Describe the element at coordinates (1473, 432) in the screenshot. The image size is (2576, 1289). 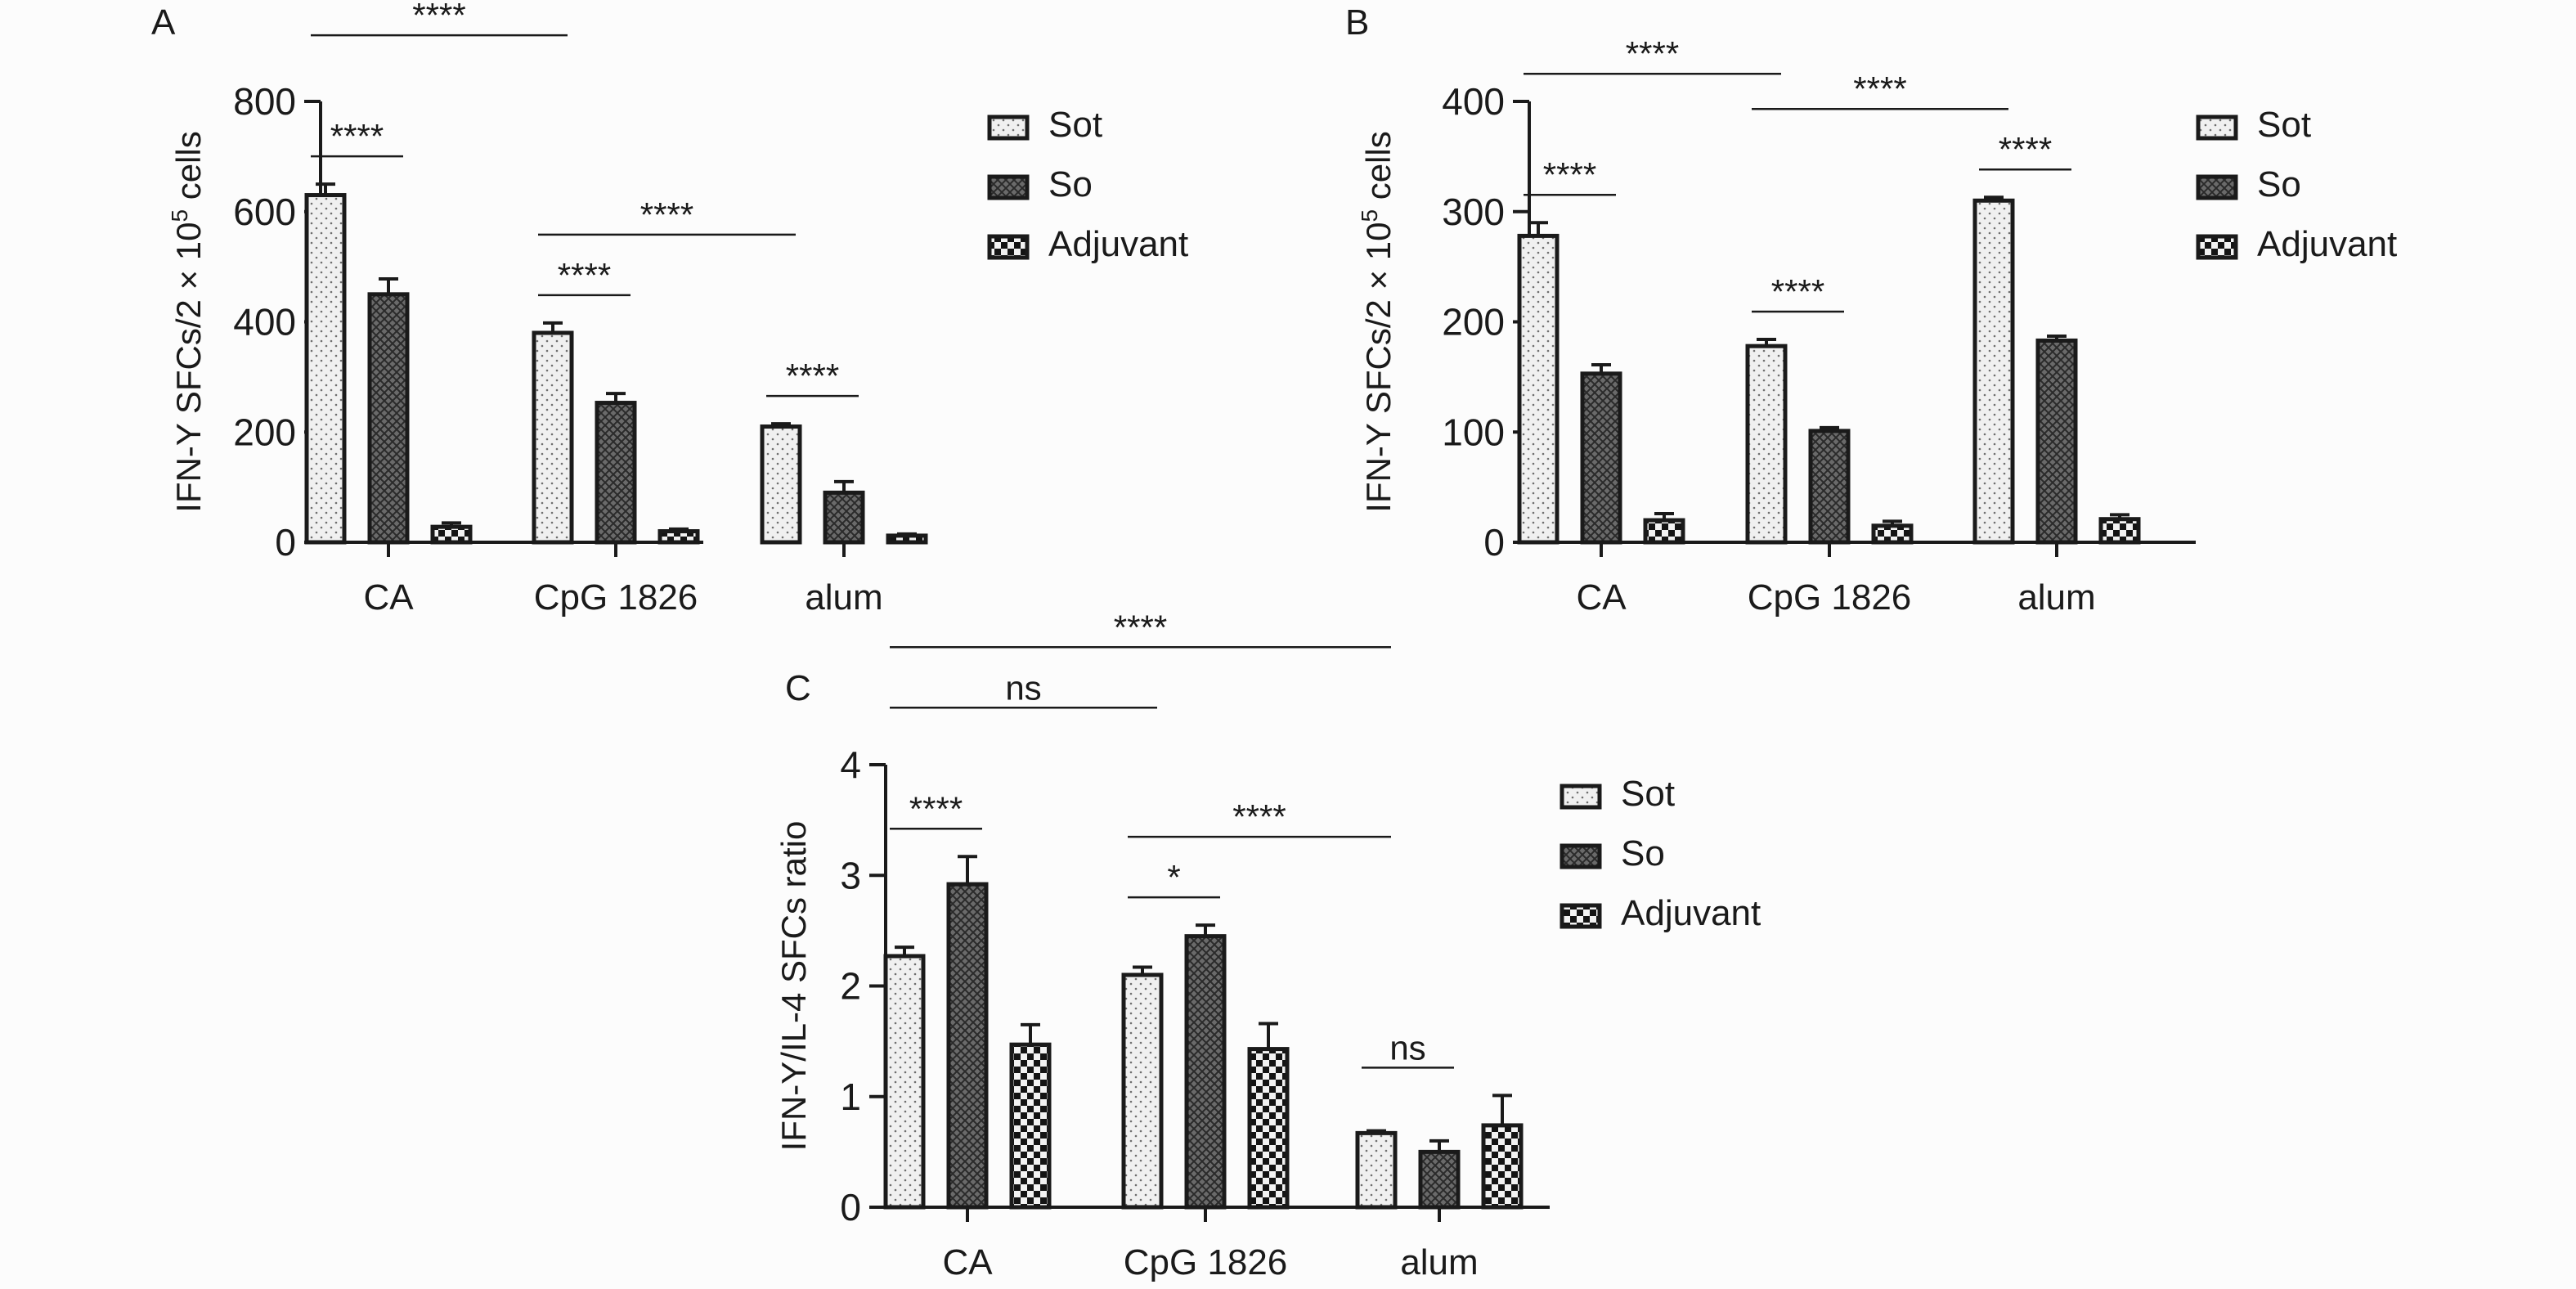
I see `y-tick-label: 100` at that location.